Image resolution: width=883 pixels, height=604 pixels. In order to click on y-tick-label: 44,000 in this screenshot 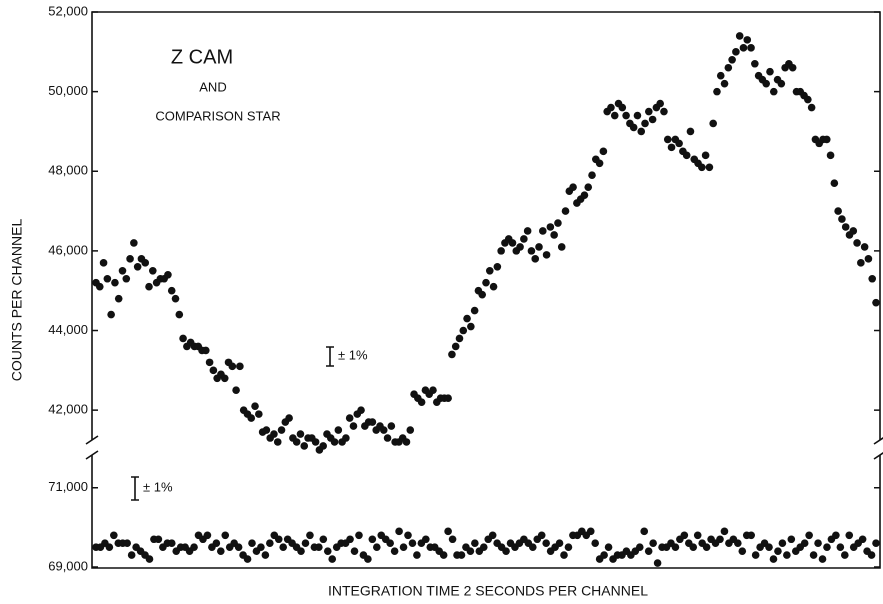, I will do `click(68, 329)`.